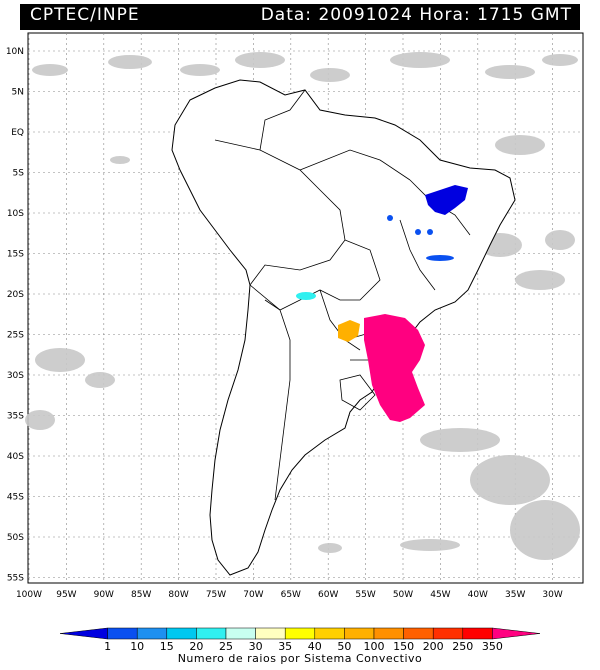  Describe the element at coordinates (19, 174) in the screenshot. I see `lat-label: 5S` at that location.